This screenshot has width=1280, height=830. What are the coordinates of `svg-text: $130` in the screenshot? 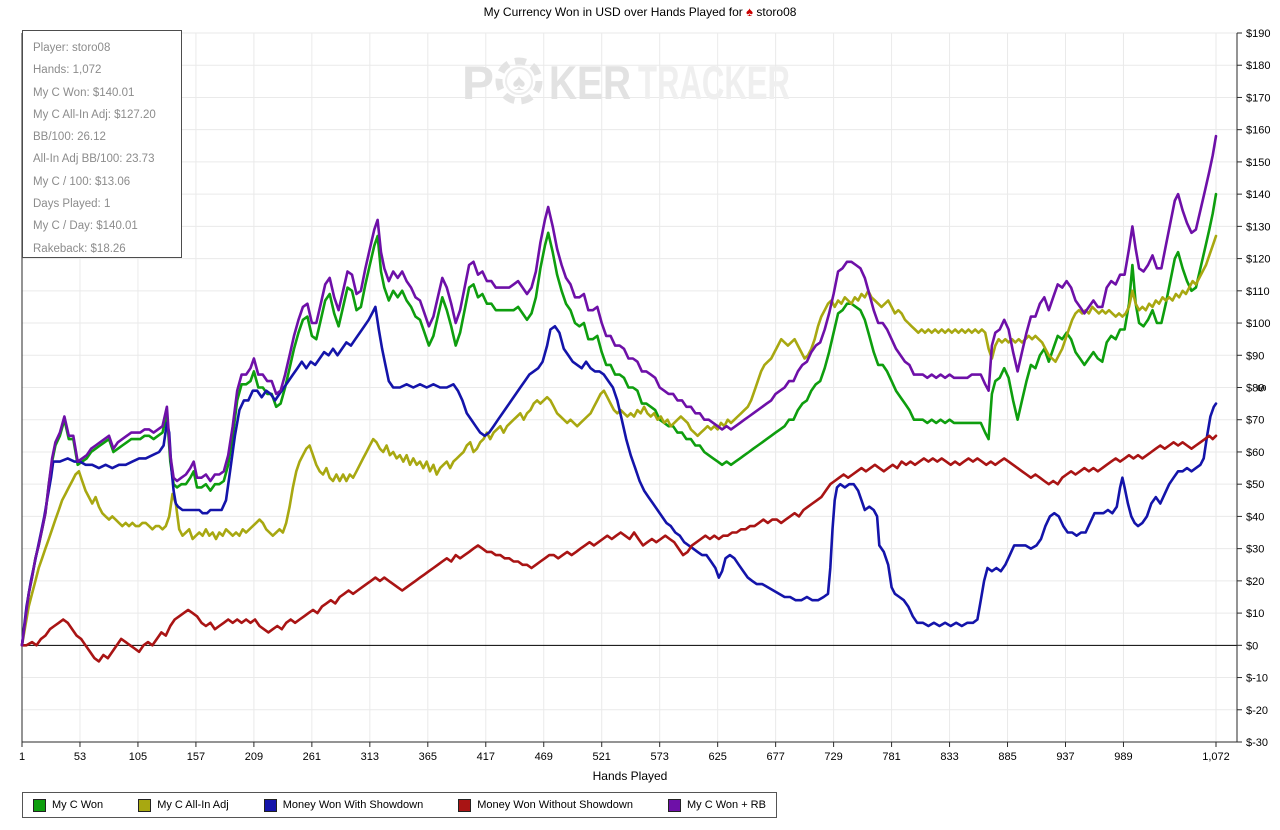 It's located at (1258, 227).